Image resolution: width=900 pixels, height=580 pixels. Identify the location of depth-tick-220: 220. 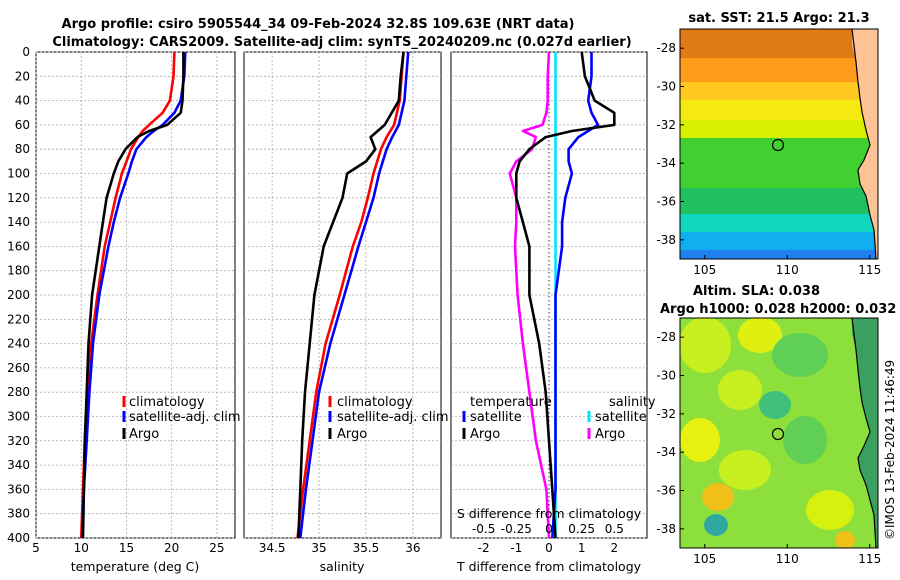
(18, 319).